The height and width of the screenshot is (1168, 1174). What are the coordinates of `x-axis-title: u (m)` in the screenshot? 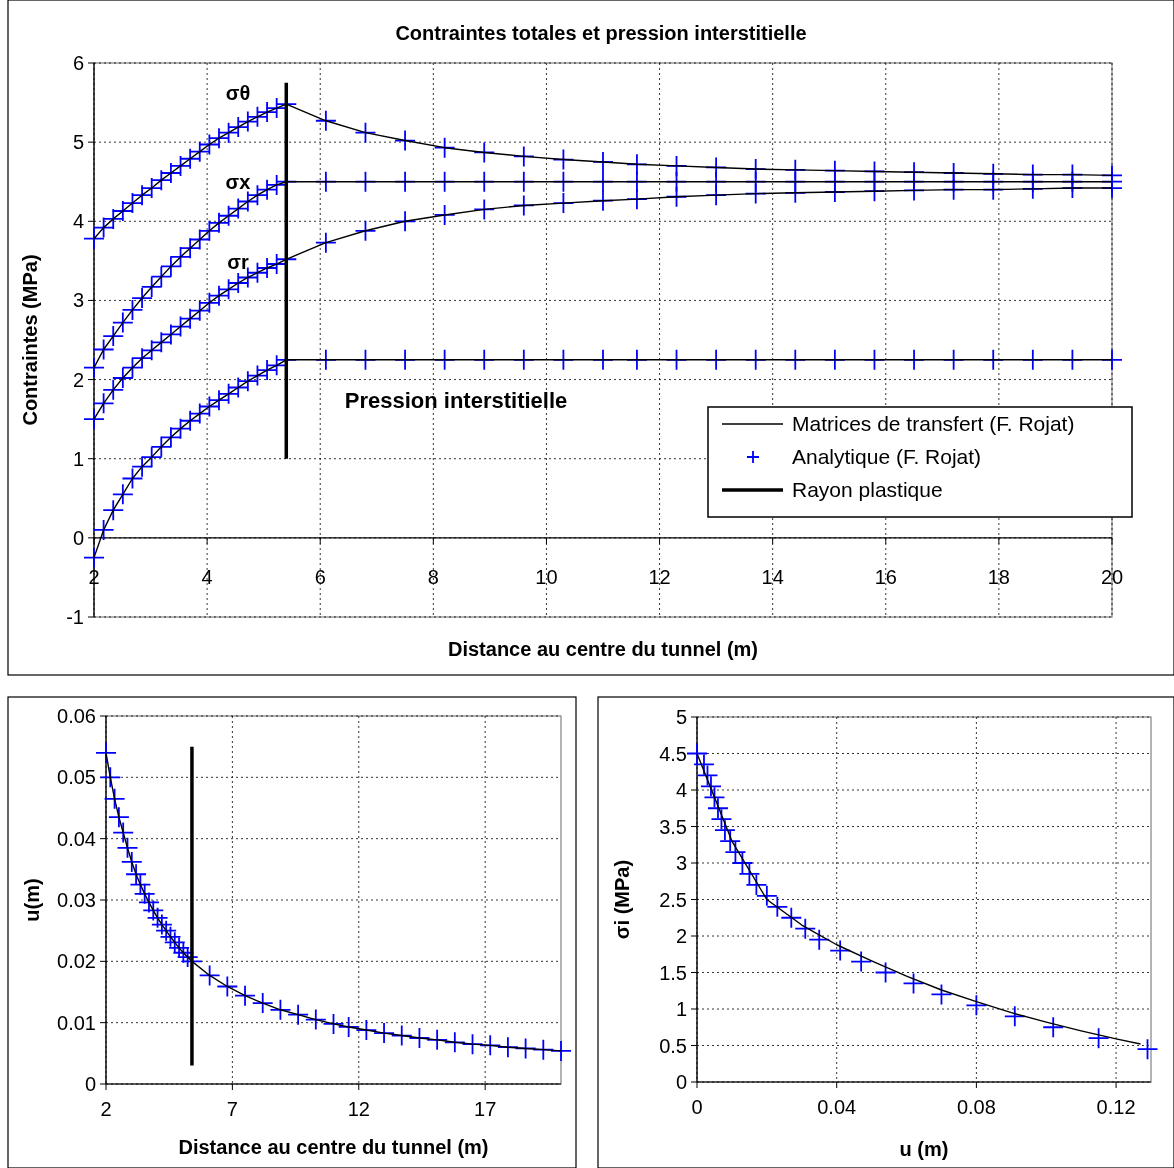 It's located at (924, 1149).